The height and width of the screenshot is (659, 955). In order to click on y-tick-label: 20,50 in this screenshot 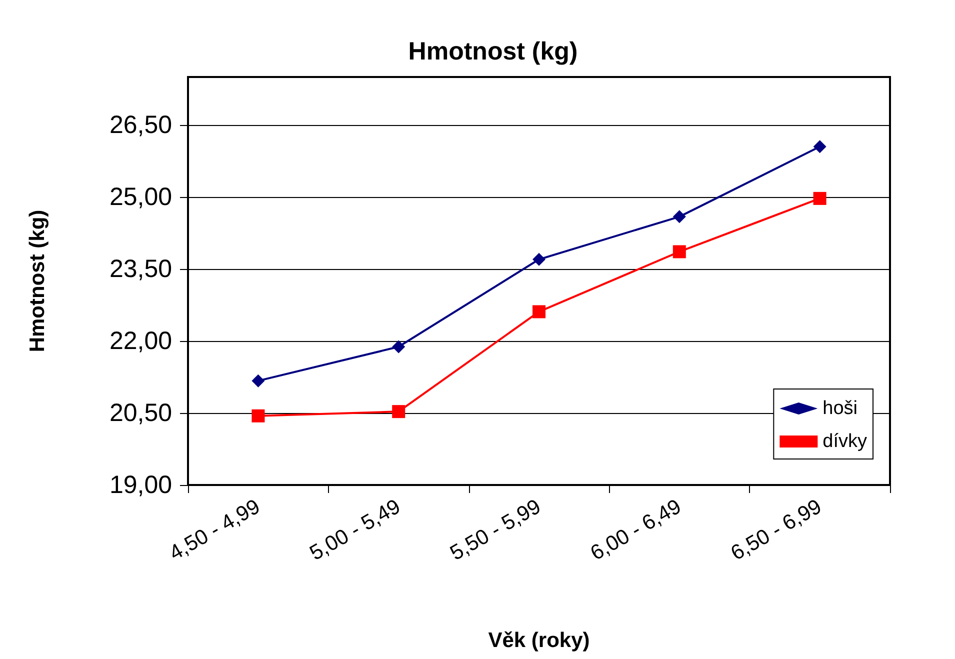, I will do `click(140, 413)`.